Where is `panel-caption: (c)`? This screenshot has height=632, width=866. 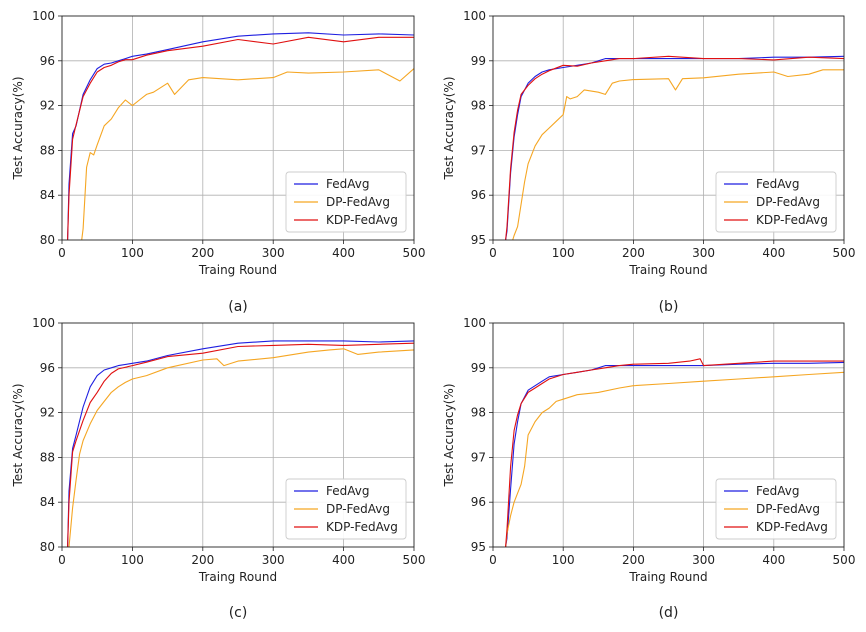
panel-caption: (c) is located at coordinates (238, 613).